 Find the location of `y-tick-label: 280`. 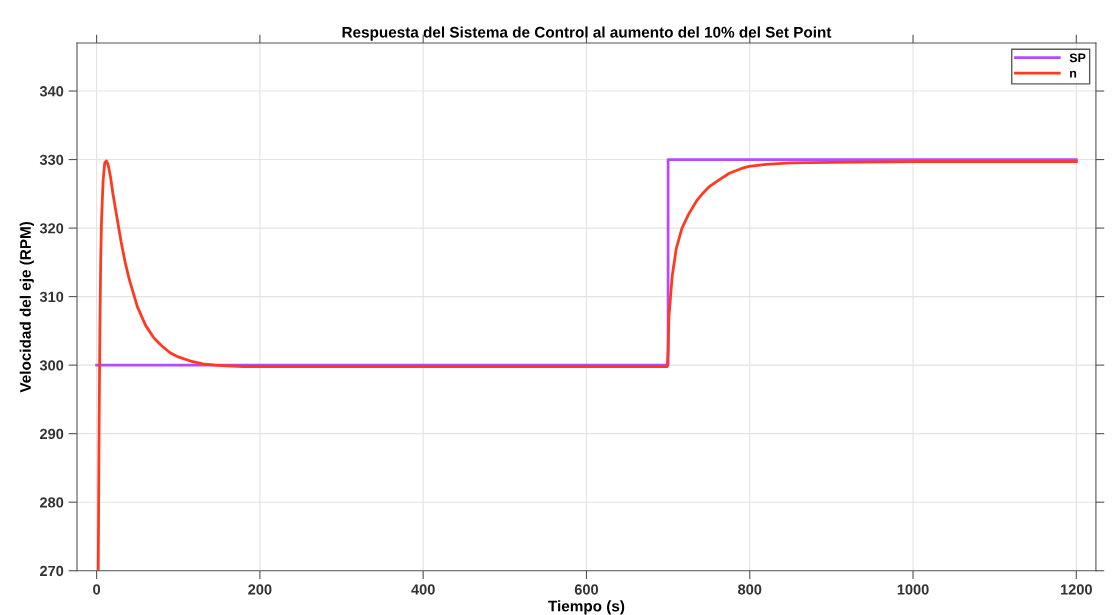

y-tick-label: 280 is located at coordinates (51, 502).